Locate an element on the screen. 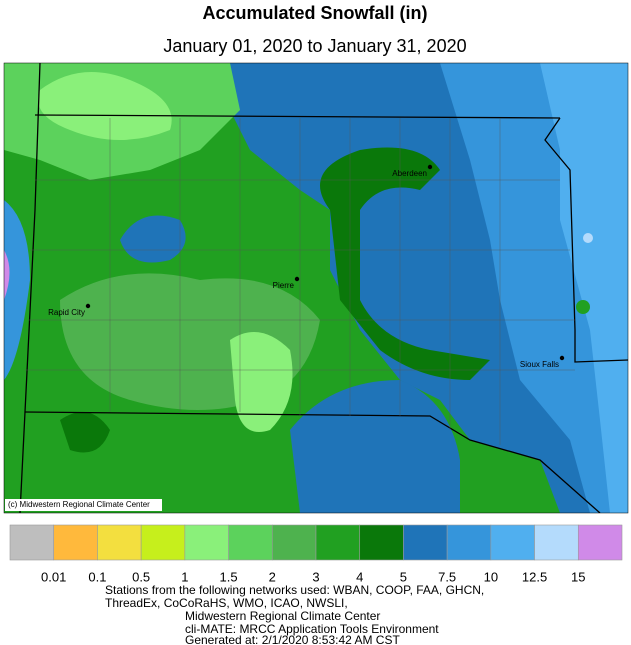 This screenshot has height=645, width=631. copyright-bg is located at coordinates (83, 505).